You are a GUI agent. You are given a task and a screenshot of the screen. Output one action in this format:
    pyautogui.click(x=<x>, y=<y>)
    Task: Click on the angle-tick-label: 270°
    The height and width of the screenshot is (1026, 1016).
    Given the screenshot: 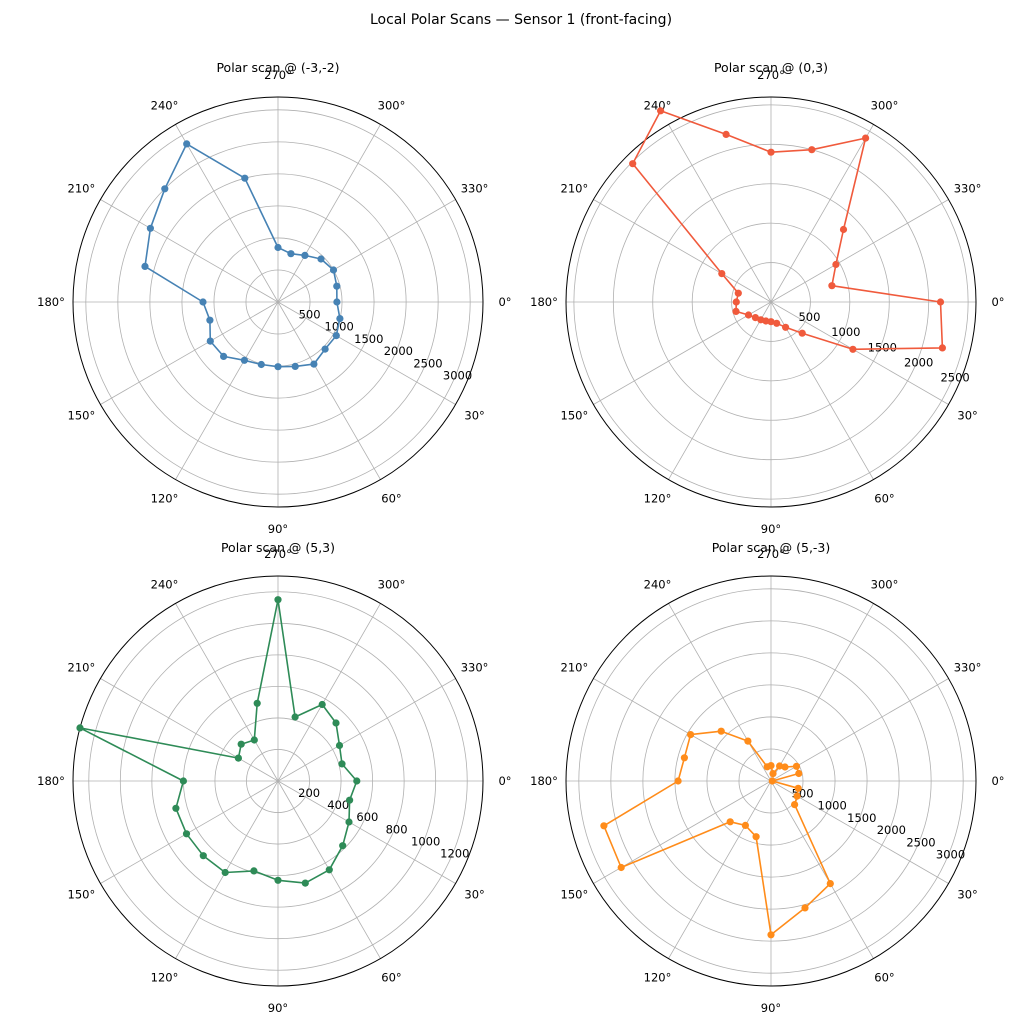 What is the action you would take?
    pyautogui.click(x=771, y=75)
    